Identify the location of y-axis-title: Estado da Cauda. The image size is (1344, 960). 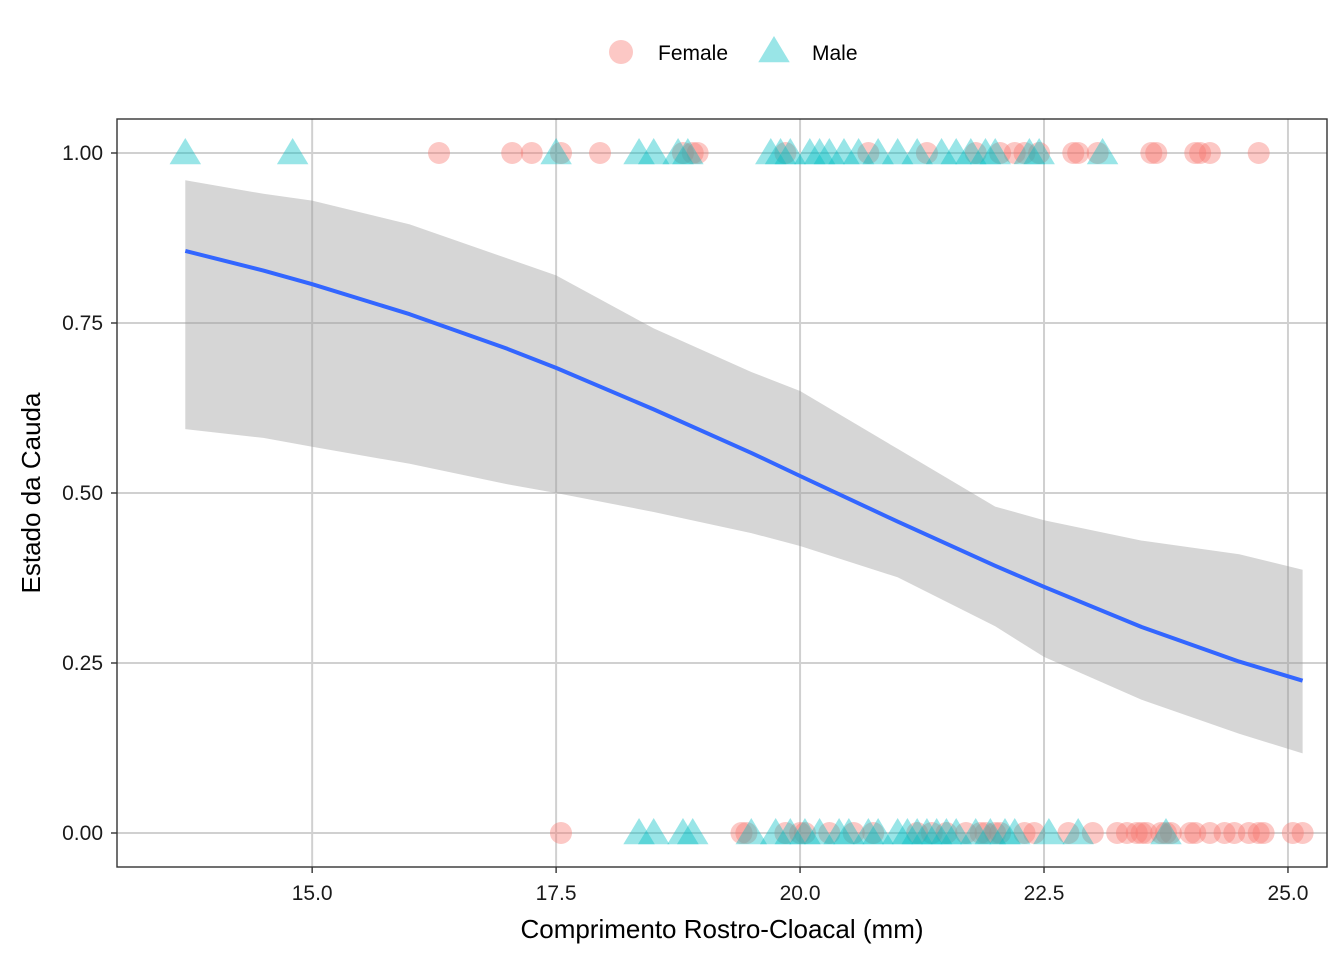
(31, 492).